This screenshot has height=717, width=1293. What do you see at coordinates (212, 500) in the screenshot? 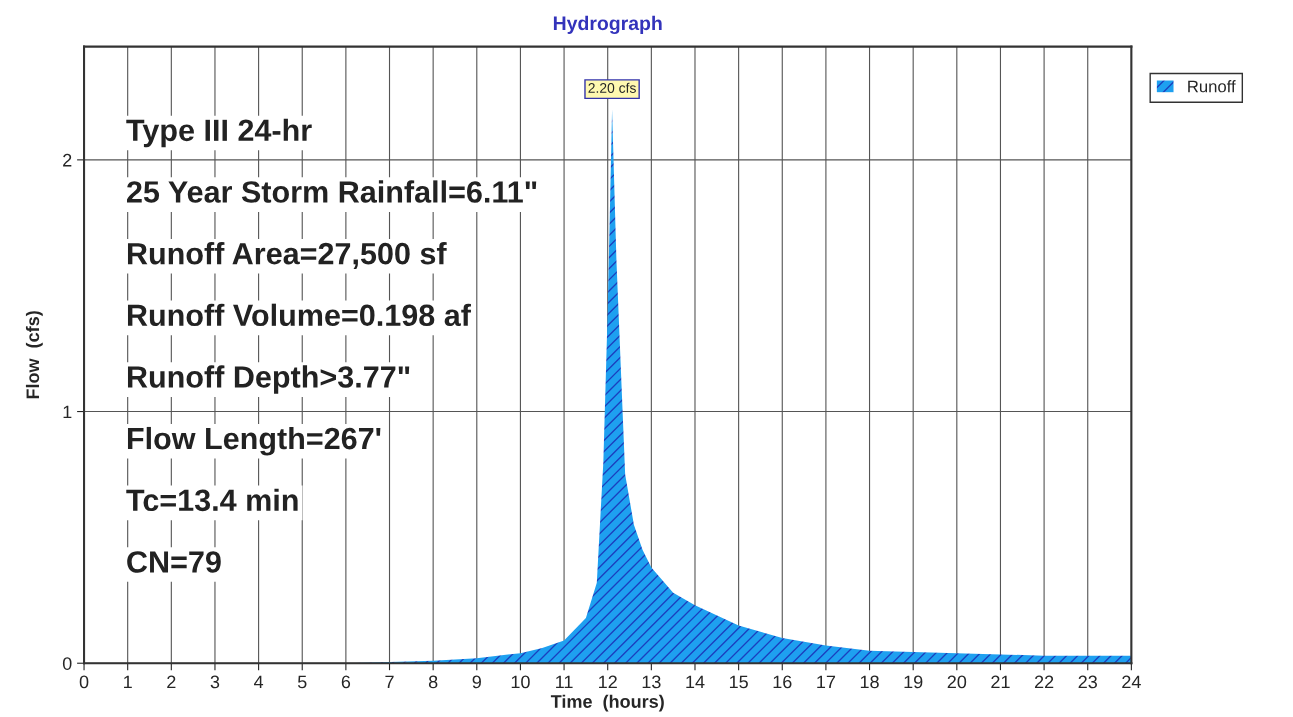
I see `annotation: Tc=13.4 min` at bounding box center [212, 500].